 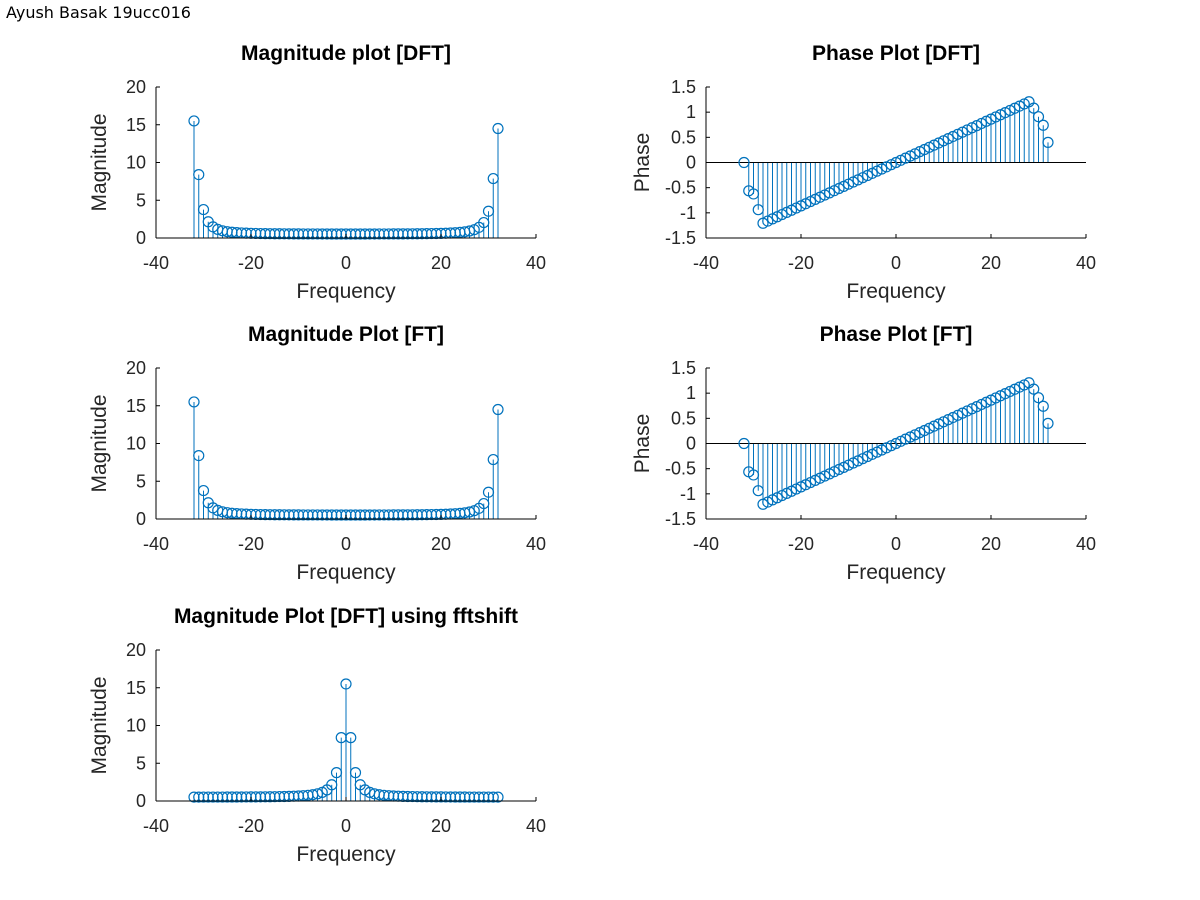 I want to click on plot-title: Magnitude Plot [FT], so click(x=346, y=334).